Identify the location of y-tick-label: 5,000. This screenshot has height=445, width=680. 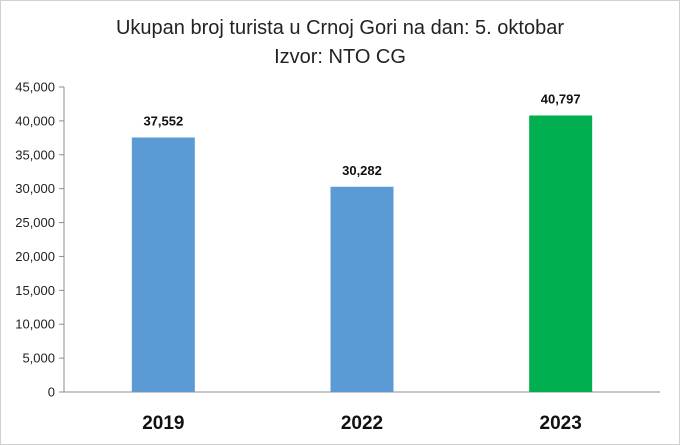
(38, 358).